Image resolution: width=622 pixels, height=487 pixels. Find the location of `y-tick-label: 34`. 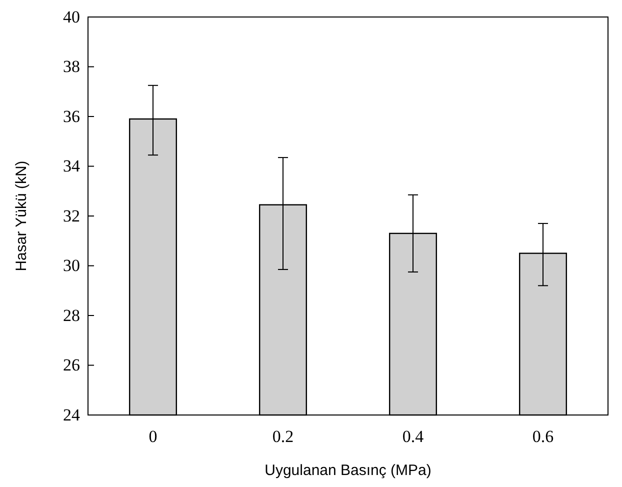

y-tick-label: 34 is located at coordinates (71, 166).